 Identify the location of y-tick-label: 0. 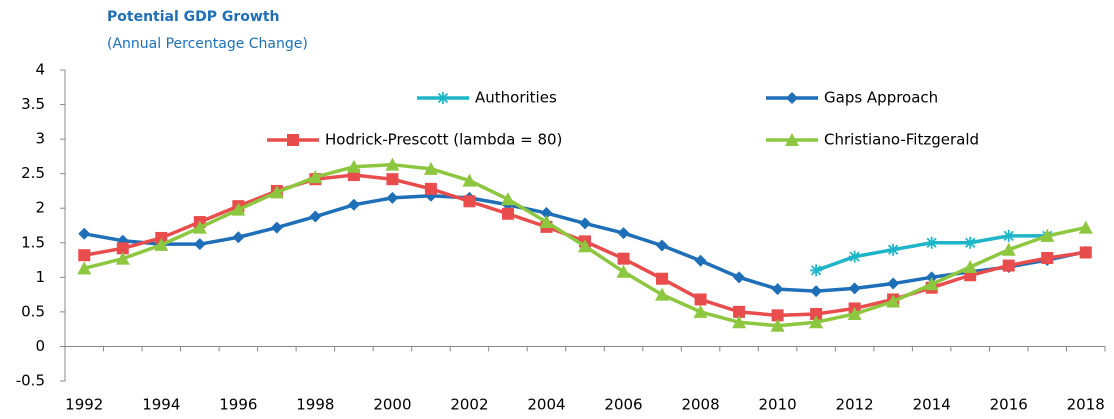
(40, 346).